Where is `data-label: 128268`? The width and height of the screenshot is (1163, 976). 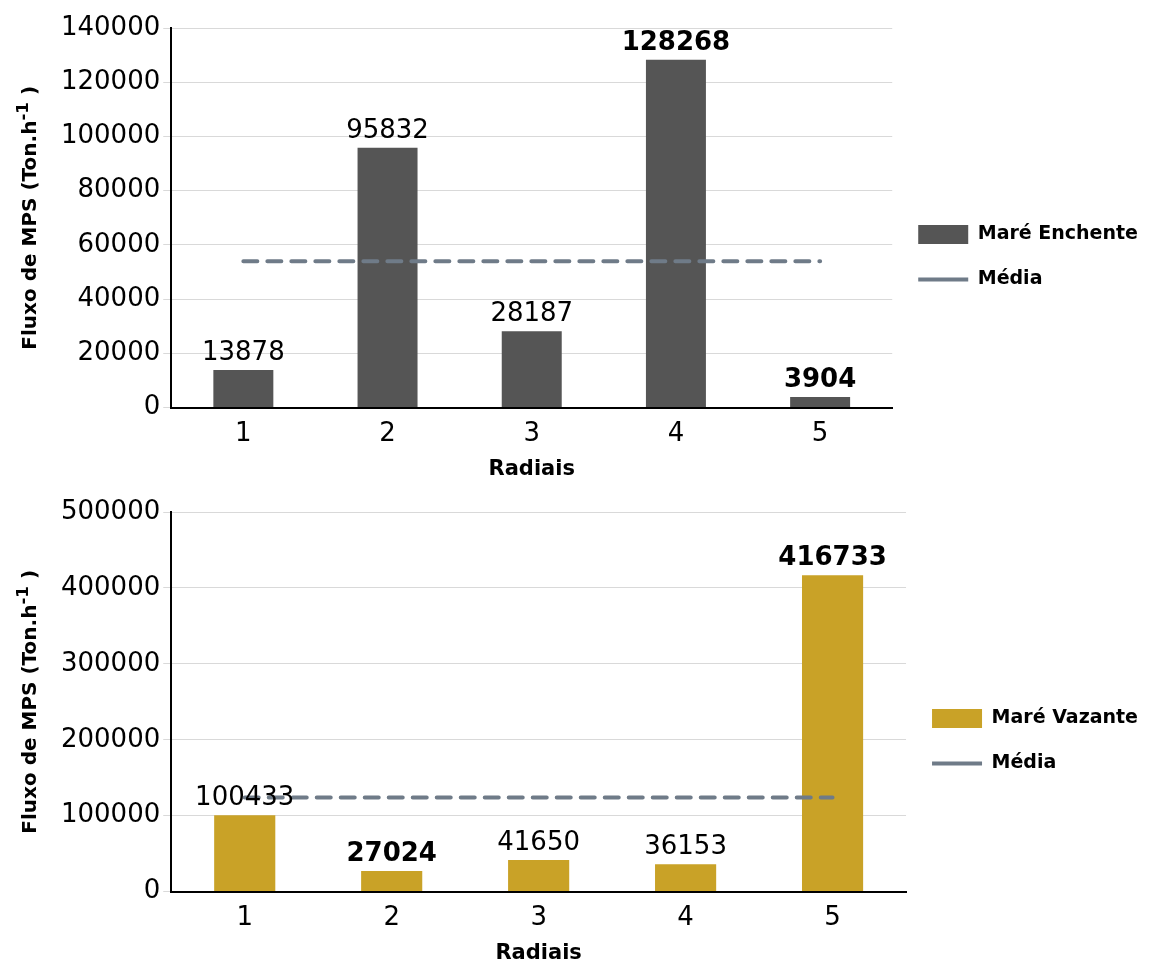
data-label: 128268 is located at coordinates (676, 40).